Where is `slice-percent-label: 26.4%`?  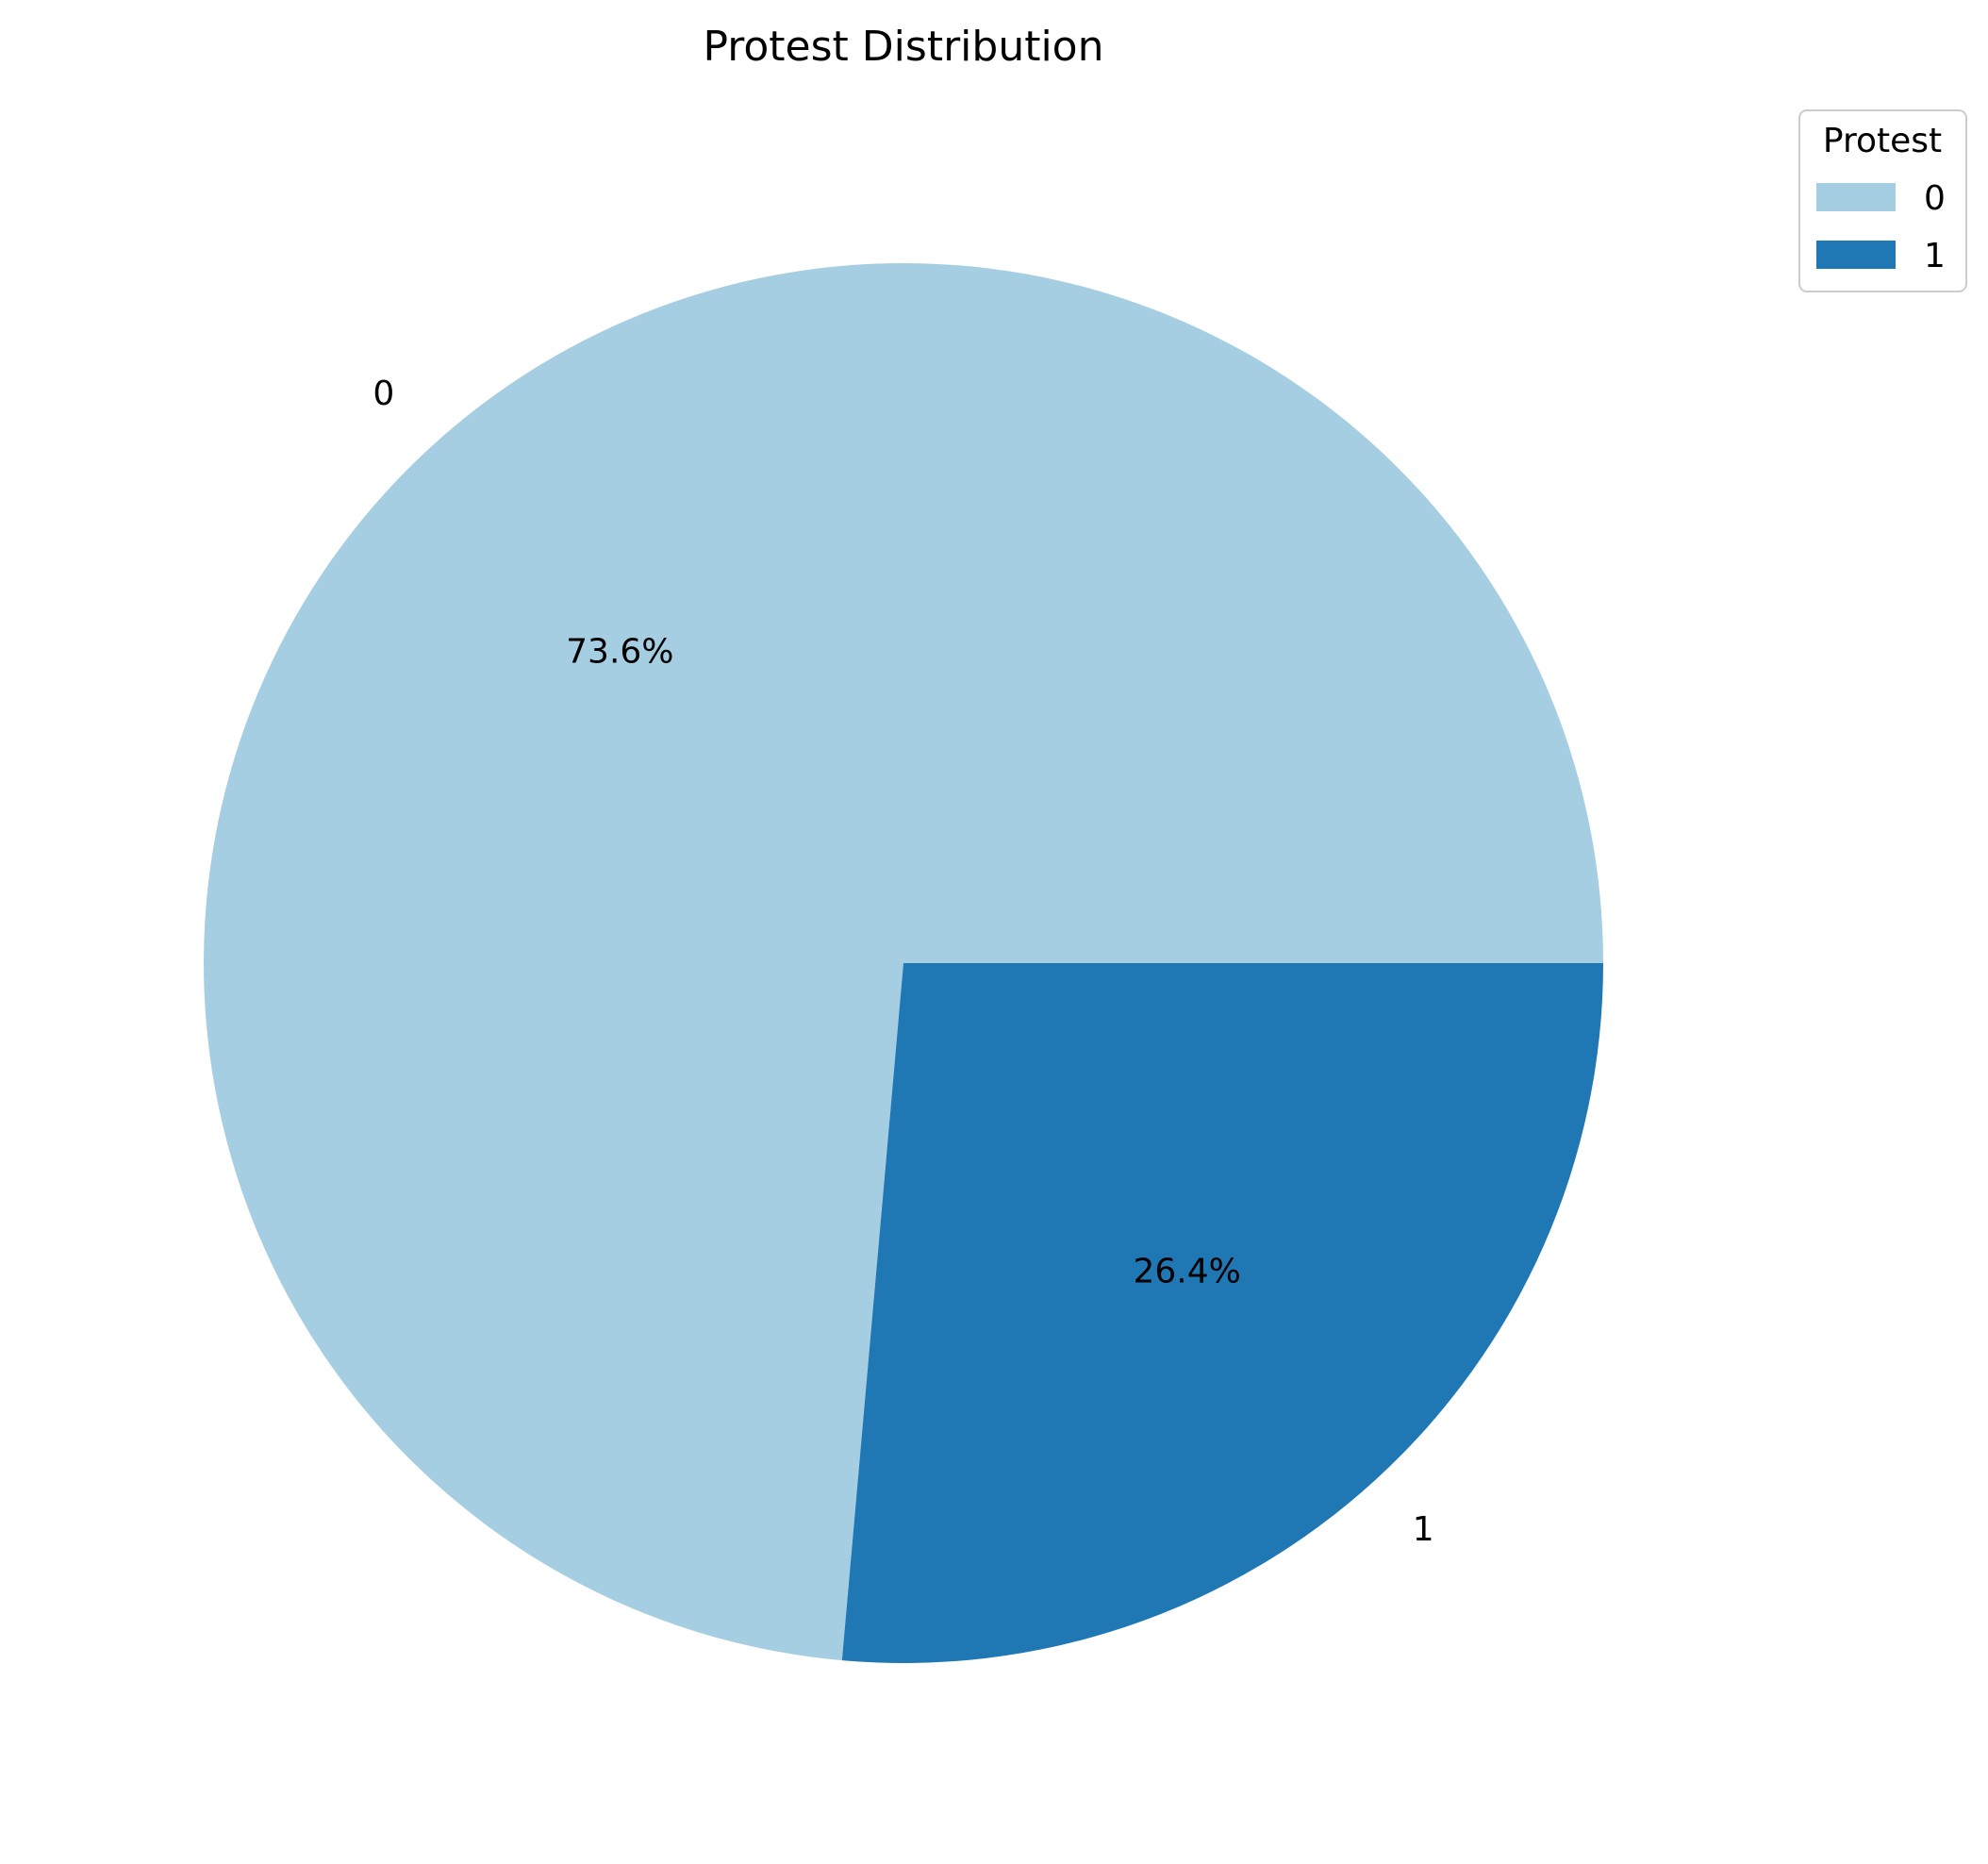 slice-percent-label: 26.4% is located at coordinates (1186, 1271).